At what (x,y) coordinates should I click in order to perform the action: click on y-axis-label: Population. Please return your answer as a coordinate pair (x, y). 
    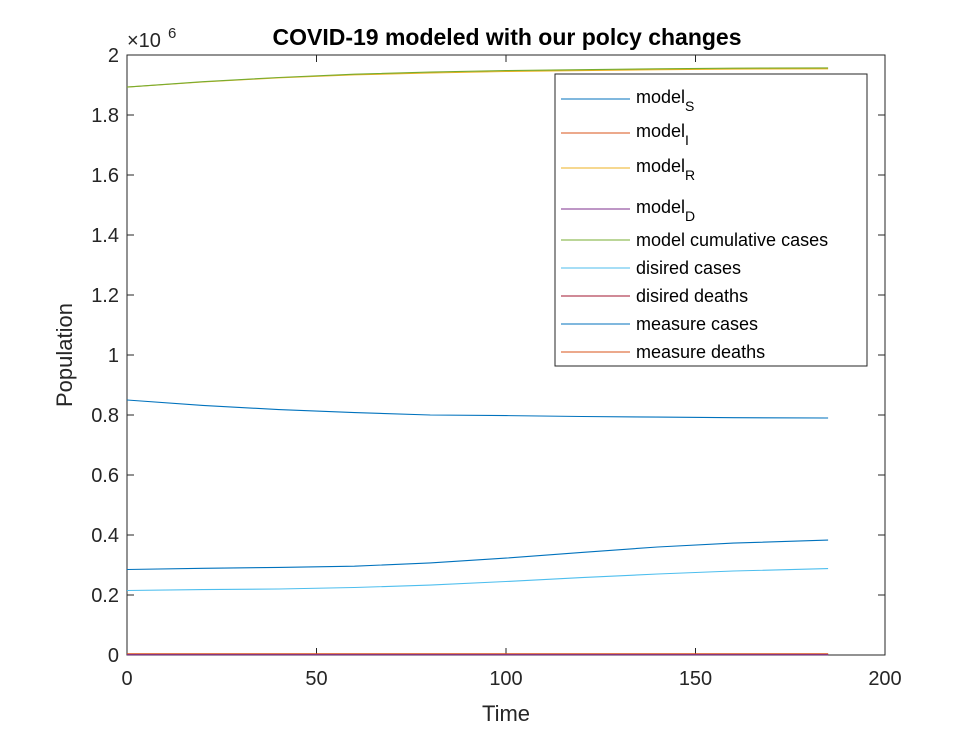
    Looking at the image, I should click on (64, 355).